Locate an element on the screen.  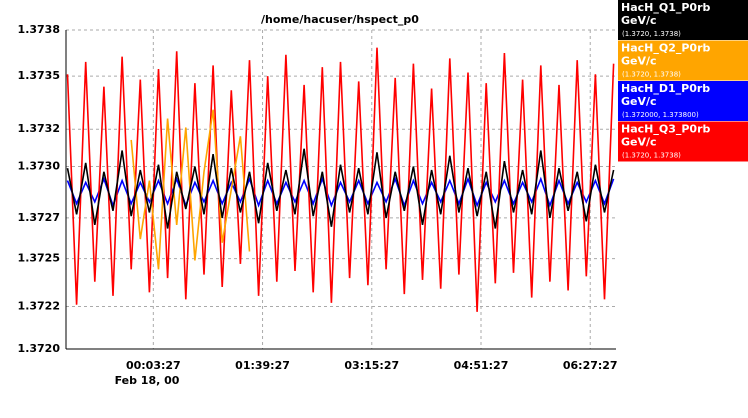
x-tick-label: 03:15:27 is located at coordinates (371, 365).